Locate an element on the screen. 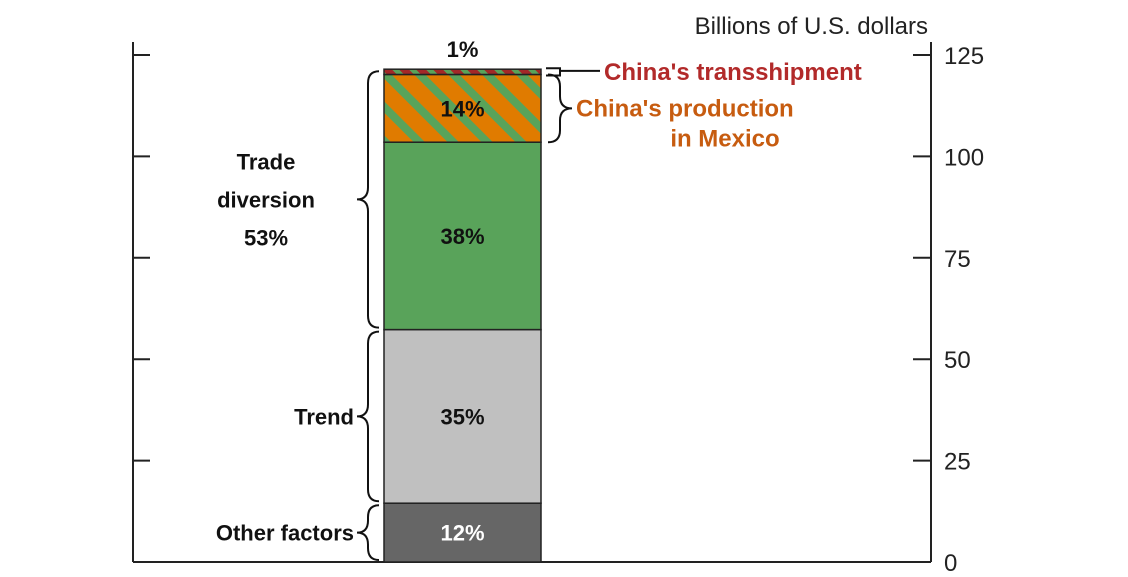 The height and width of the screenshot is (577, 1128). y-tick-label: 75 is located at coordinates (957, 259).